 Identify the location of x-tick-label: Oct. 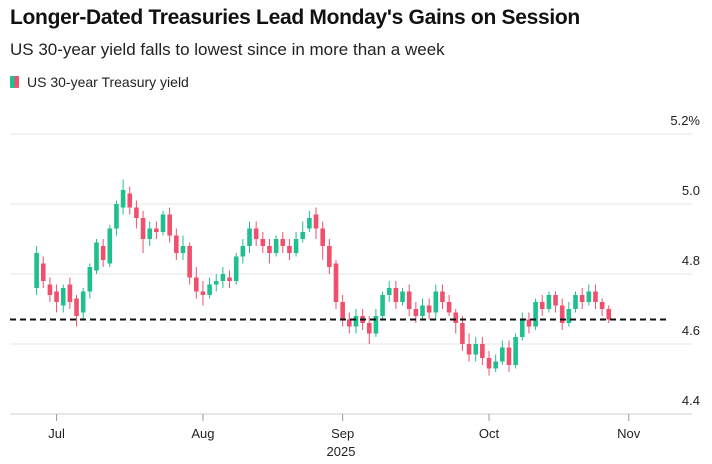
(489, 433).